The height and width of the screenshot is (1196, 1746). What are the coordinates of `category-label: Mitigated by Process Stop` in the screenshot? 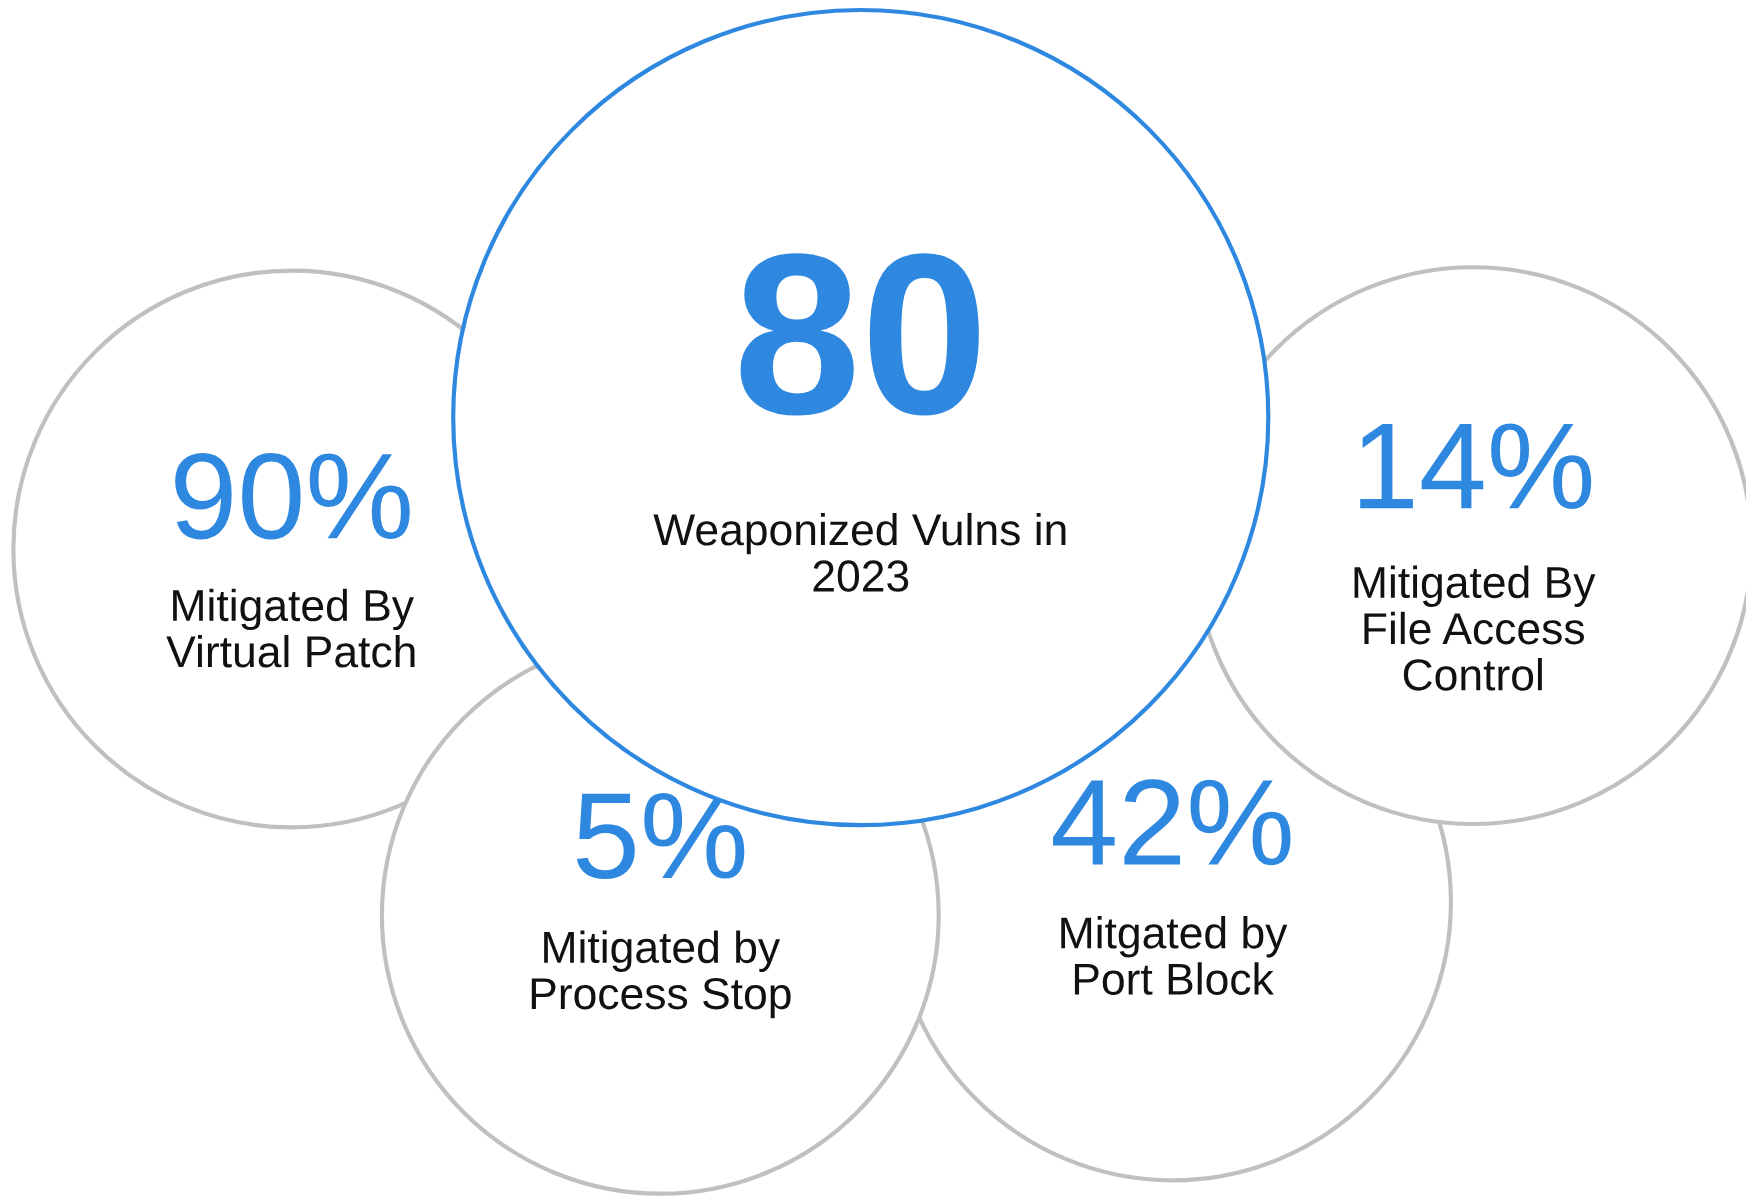 It's located at (661, 974).